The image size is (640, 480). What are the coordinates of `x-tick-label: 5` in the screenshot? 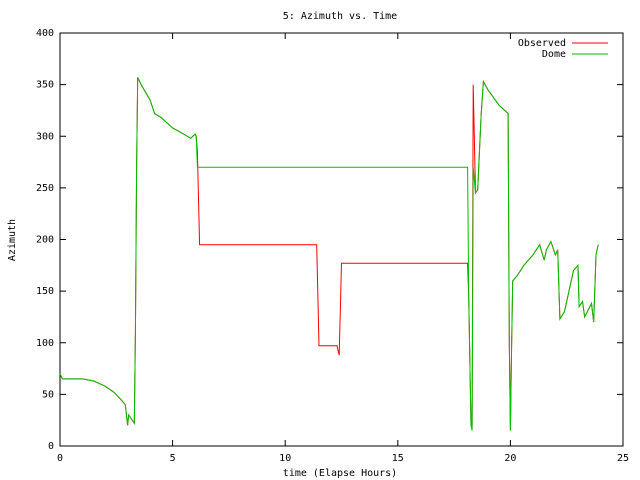 It's located at (173, 458).